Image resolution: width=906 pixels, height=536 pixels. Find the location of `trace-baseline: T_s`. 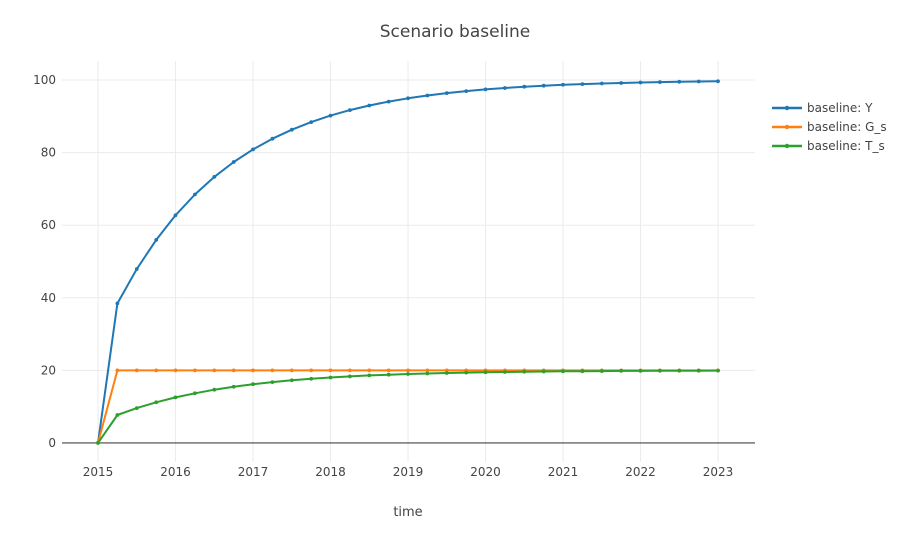

trace-baseline: T_s is located at coordinates (408, 406).